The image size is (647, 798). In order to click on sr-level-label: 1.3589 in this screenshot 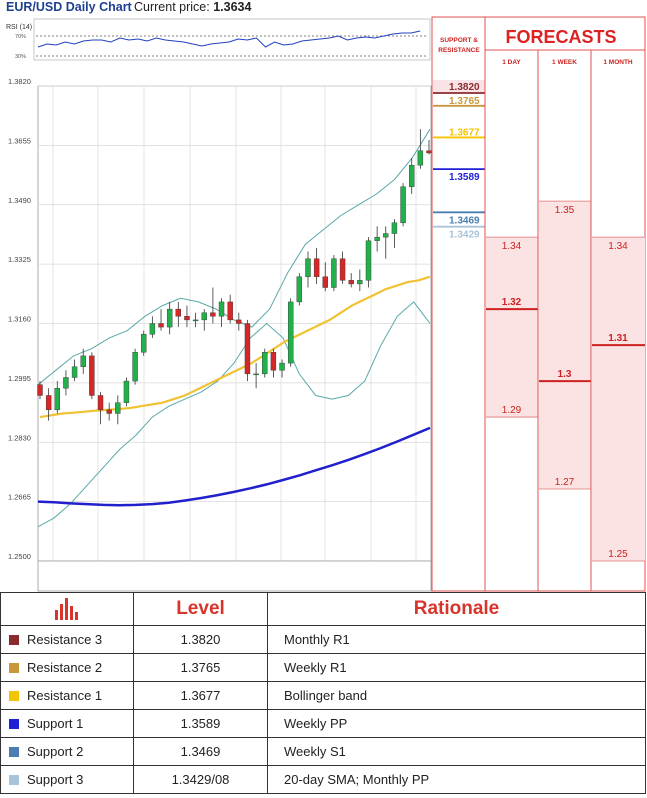, I will do `click(464, 177)`.